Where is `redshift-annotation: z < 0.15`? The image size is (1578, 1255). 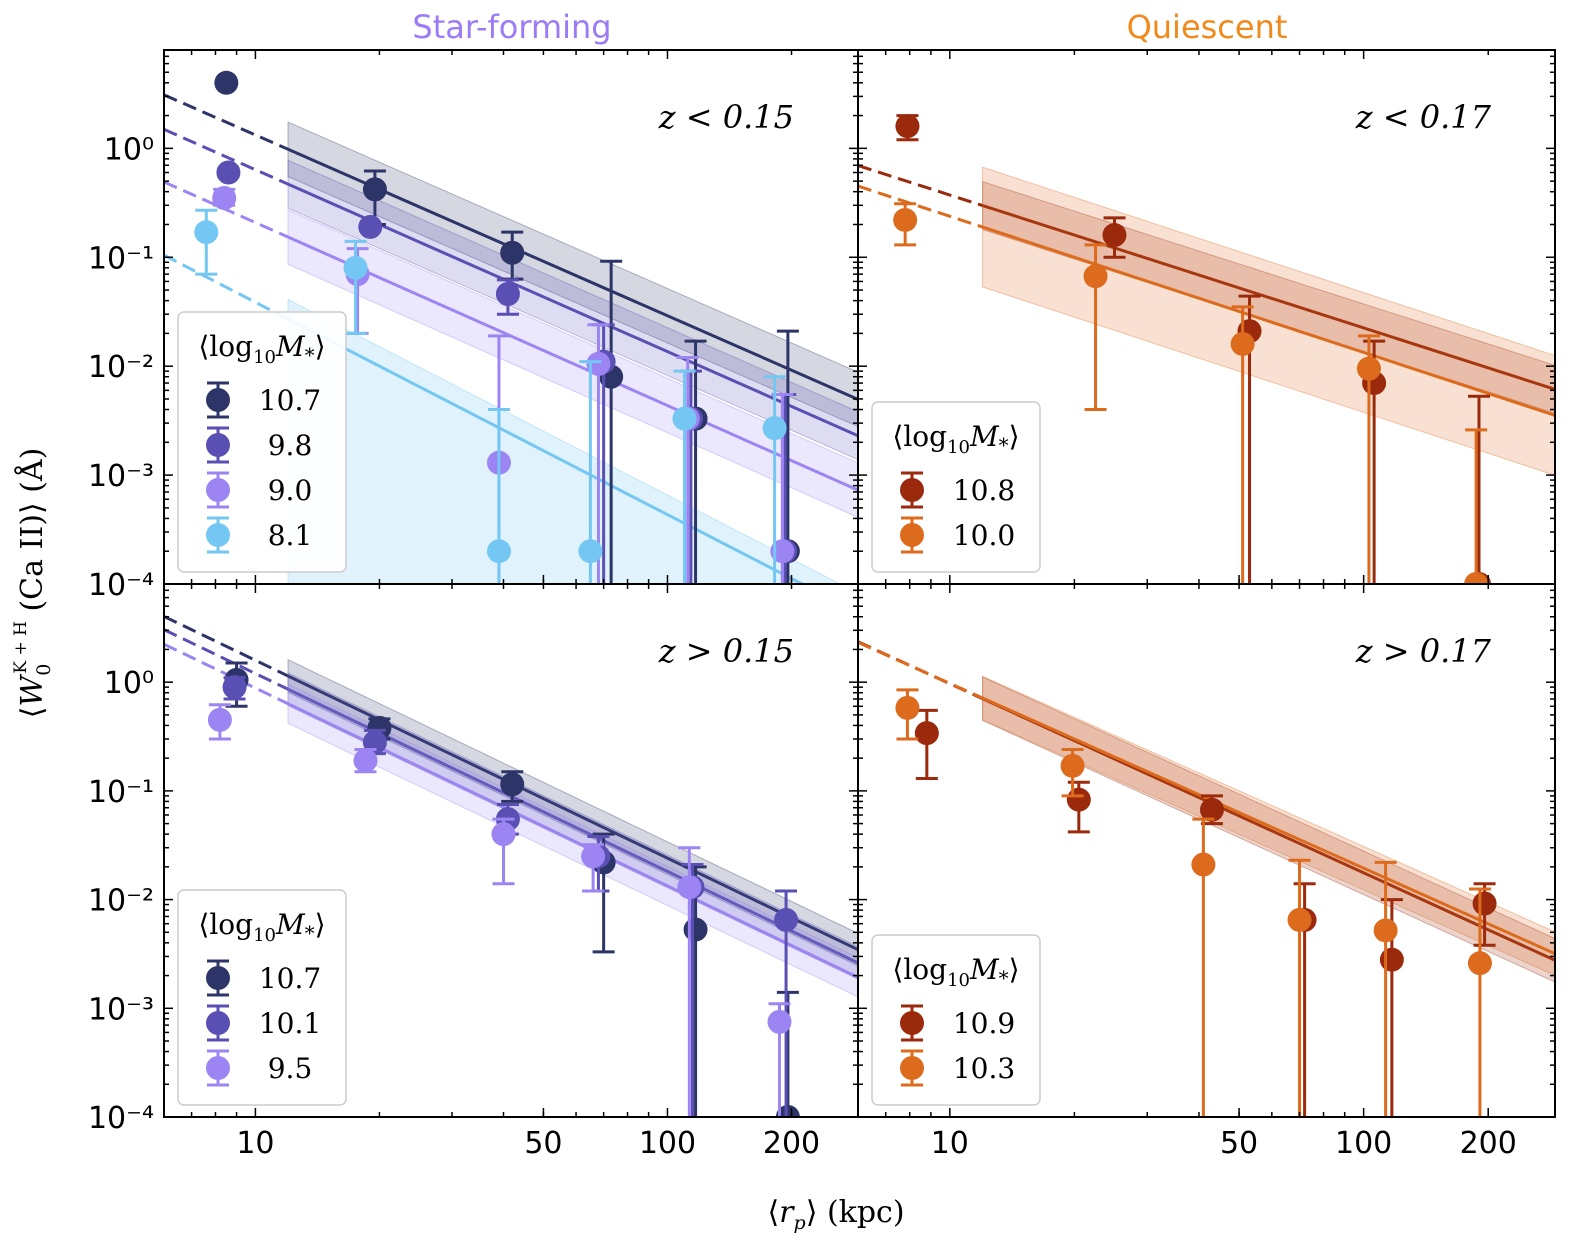
redshift-annotation: z < 0.15 is located at coordinates (726, 117).